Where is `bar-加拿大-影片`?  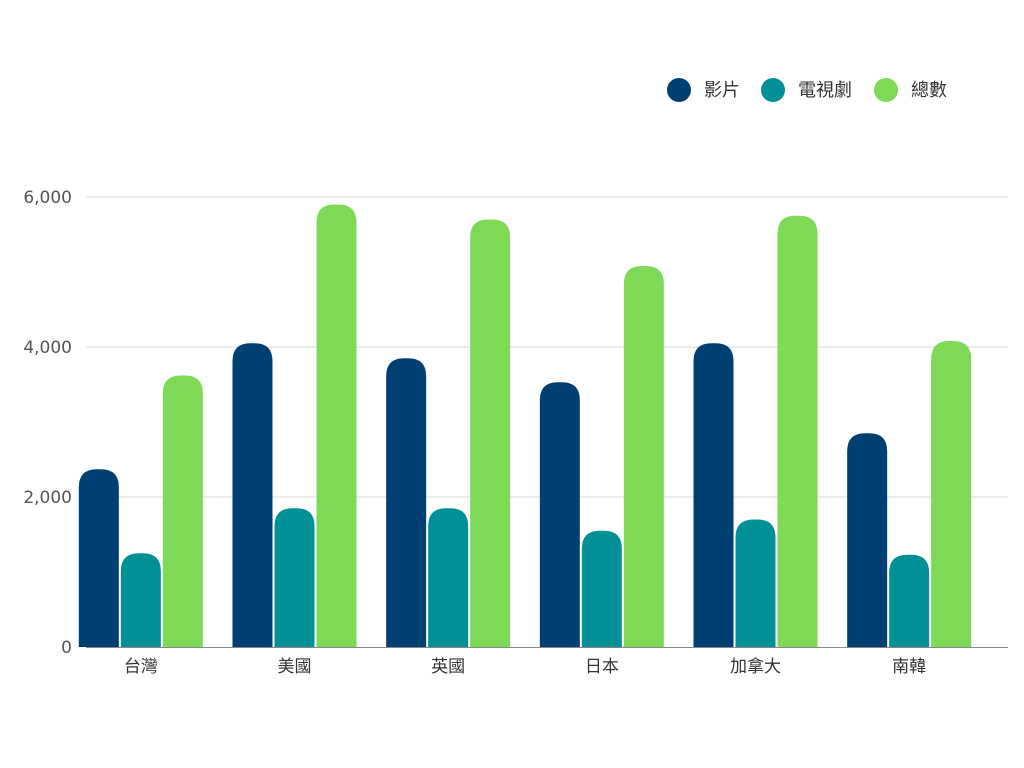
bar-加拿大-影片 is located at coordinates (713, 495).